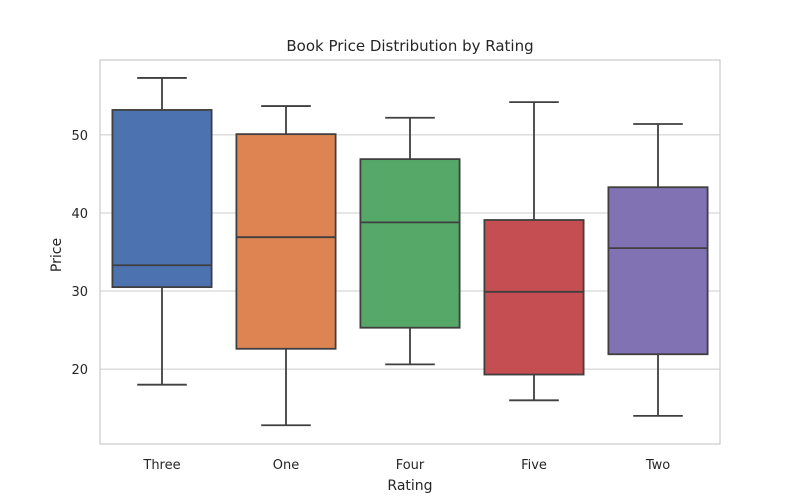  What do you see at coordinates (79, 253) in the screenshot?
I see `y-tick-labels: 20 30 40 50` at bounding box center [79, 253].